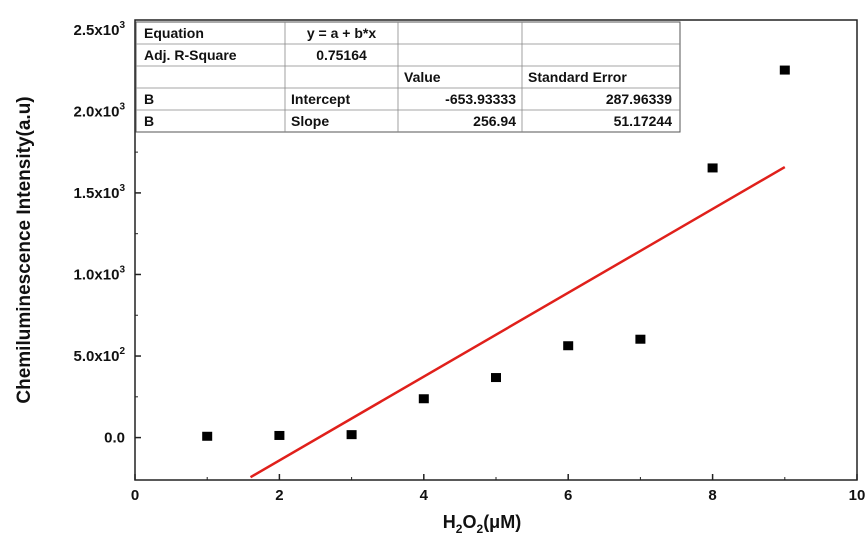 Image resolution: width=865 pixels, height=535 pixels. I want to click on y-axis-title: Chemiluminescence Intensity(a.u), so click(24, 249).